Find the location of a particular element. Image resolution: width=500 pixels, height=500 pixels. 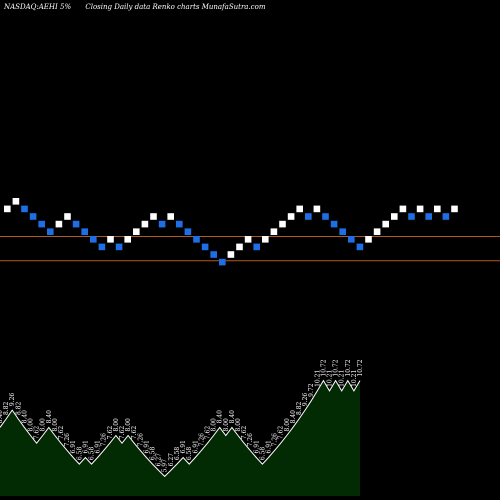

brick-percent: 5% is located at coordinates (65, 7).